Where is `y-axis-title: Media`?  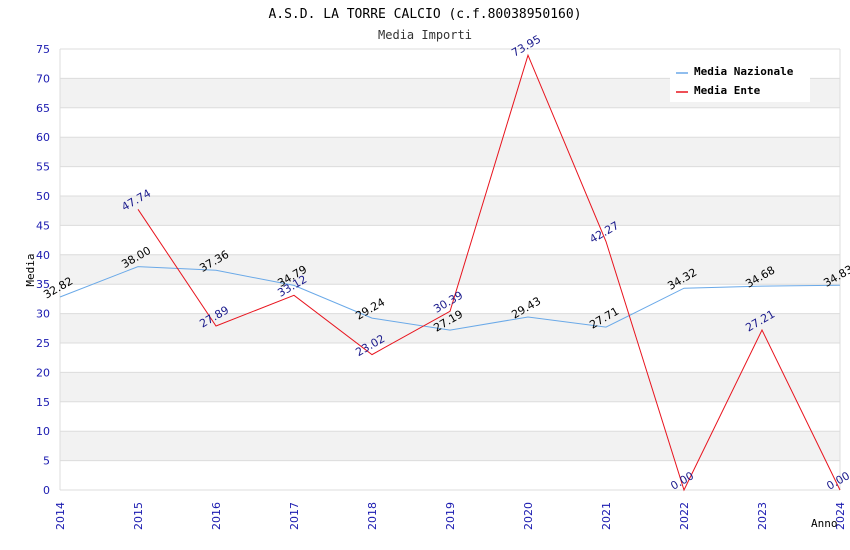
y-axis-title: Media is located at coordinates (30, 269).